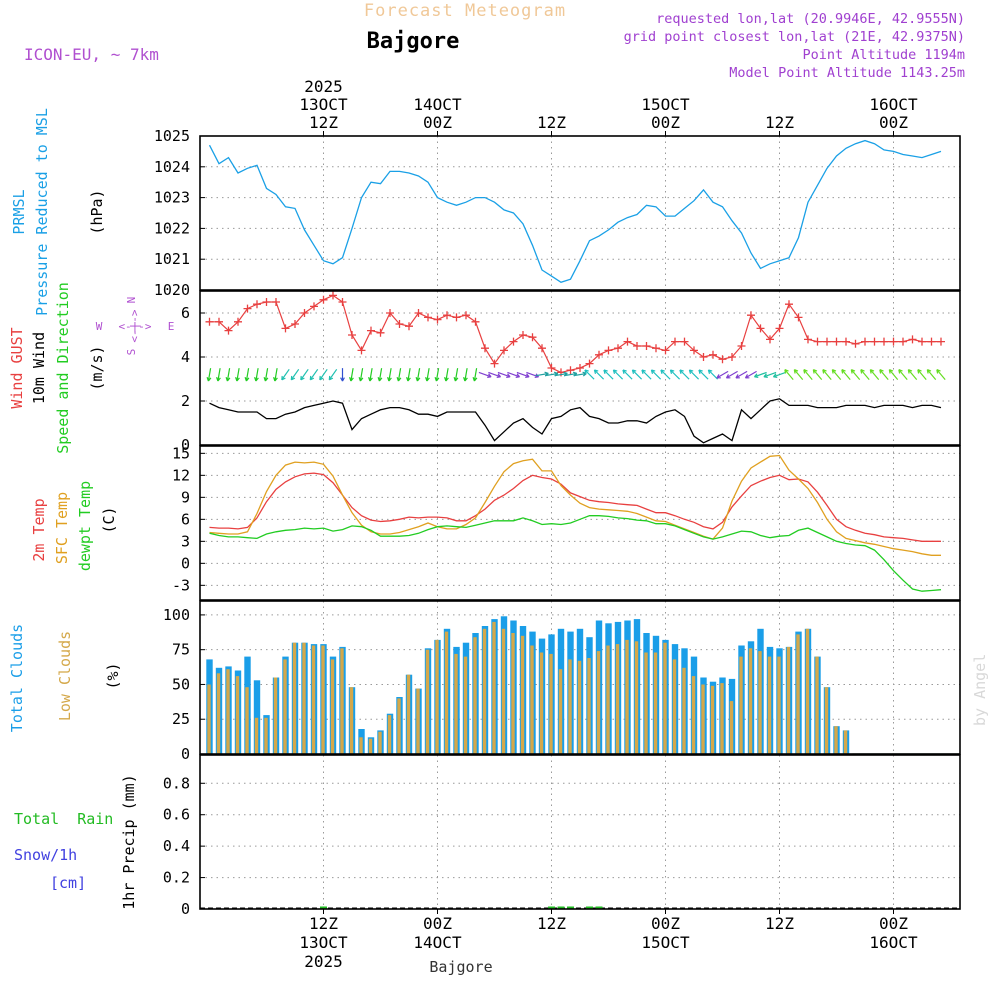  Describe the element at coordinates (323, 923) in the screenshot. I see `bottom-time-label-line1: 12Z` at that location.